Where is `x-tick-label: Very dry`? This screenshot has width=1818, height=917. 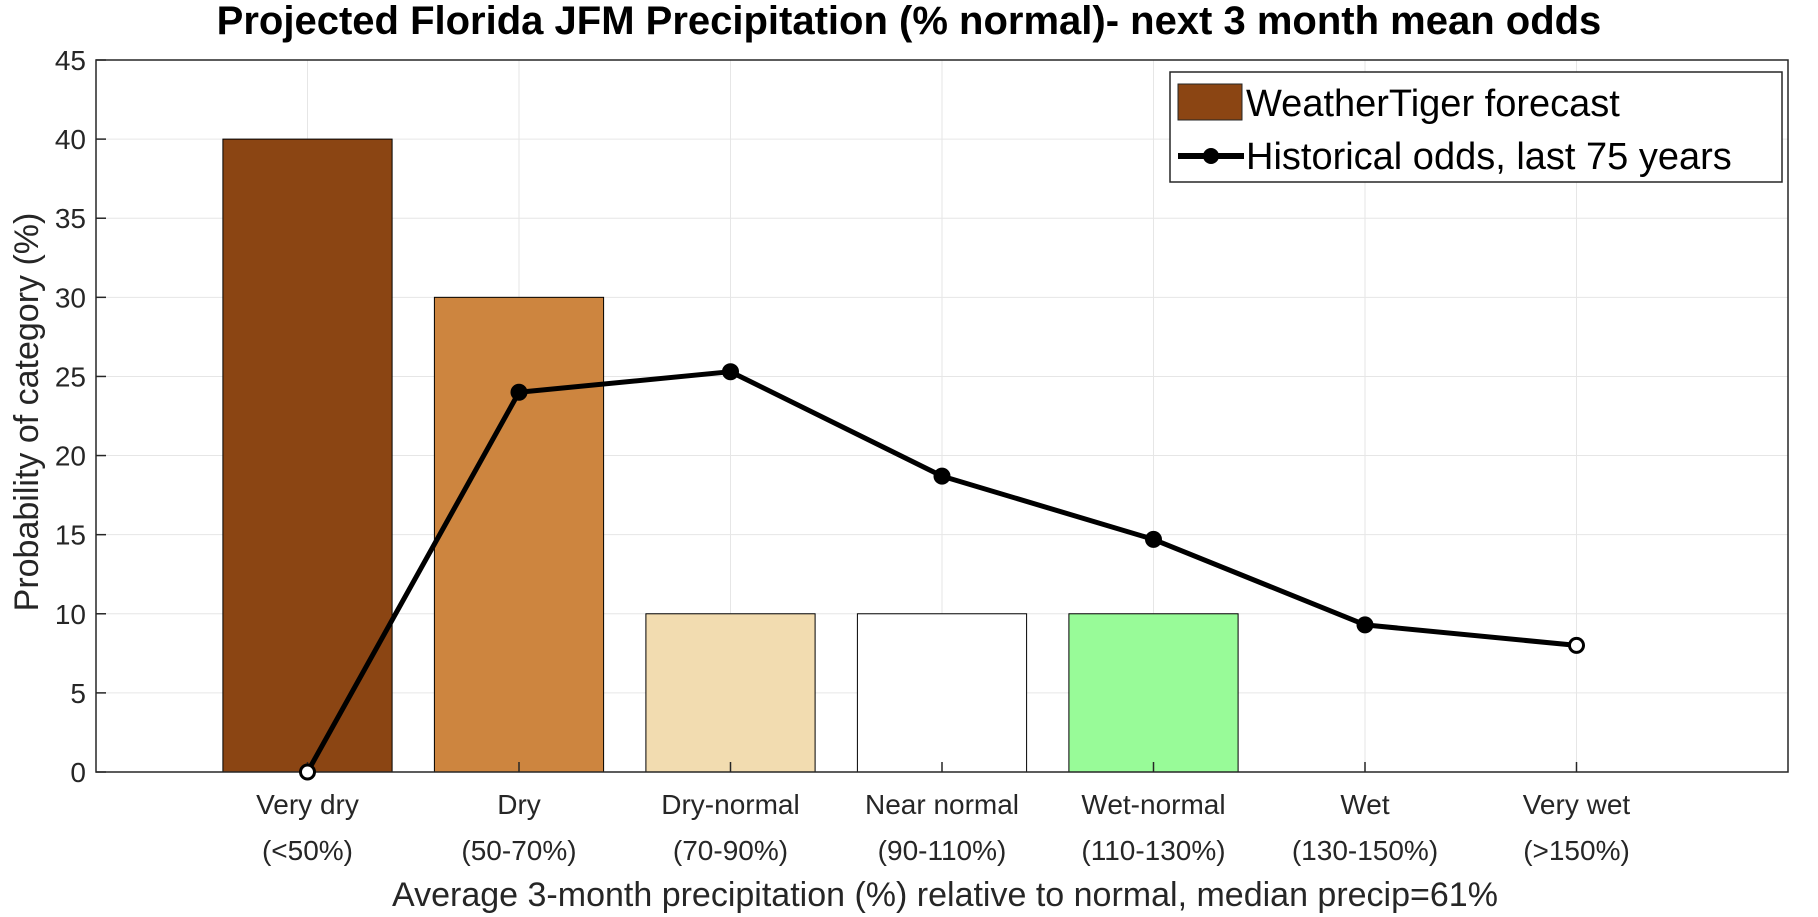
x-tick-label: Very dry is located at coordinates (307, 804).